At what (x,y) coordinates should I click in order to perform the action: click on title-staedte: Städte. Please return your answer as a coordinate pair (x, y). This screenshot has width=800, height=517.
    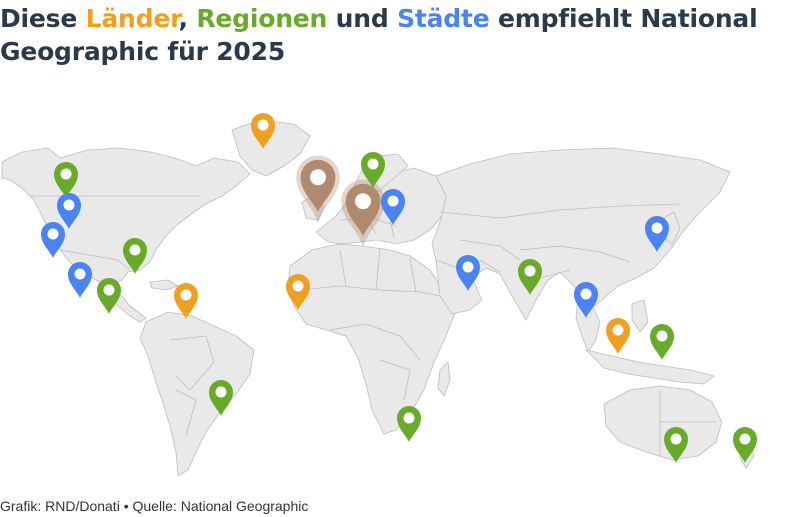
    Looking at the image, I should click on (443, 18).